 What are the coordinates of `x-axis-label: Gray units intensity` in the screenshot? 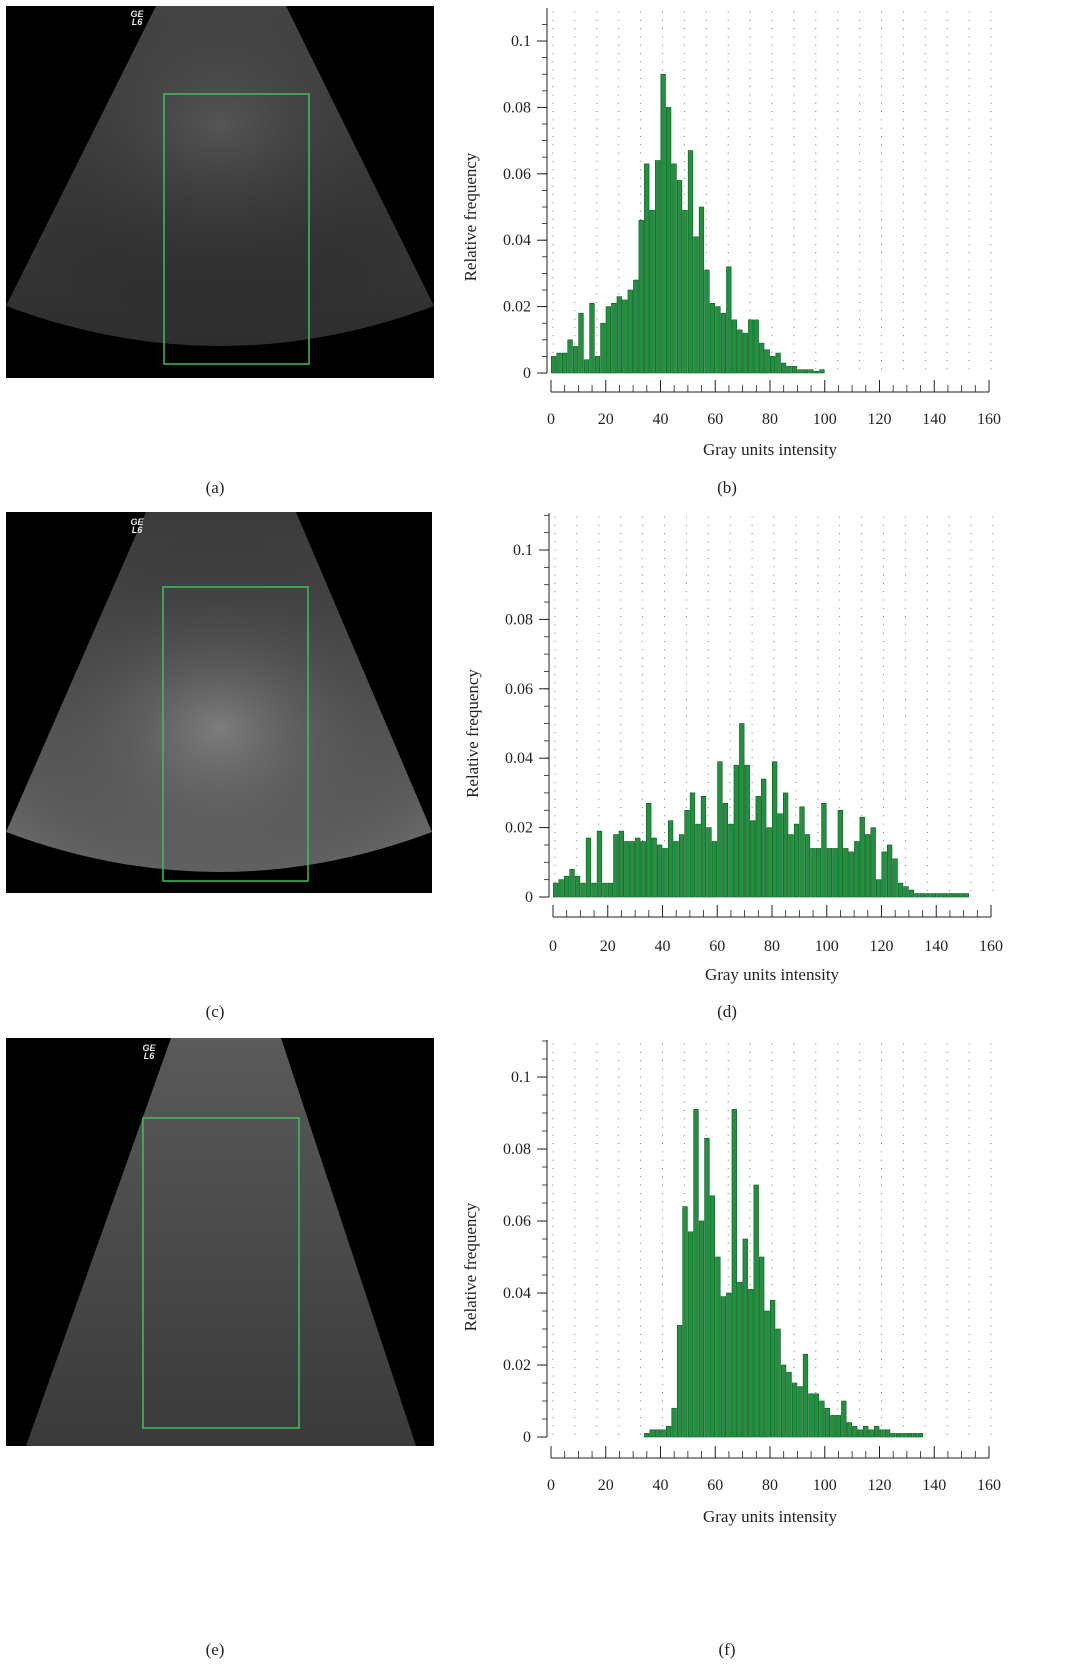 It's located at (770, 1516).